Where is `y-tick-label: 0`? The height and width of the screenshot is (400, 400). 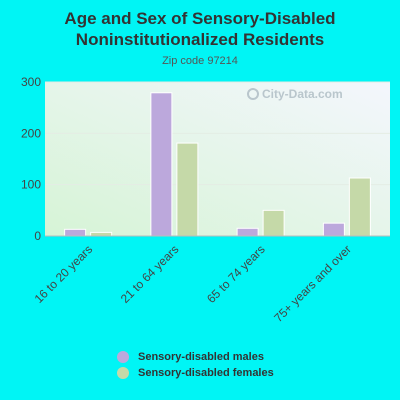 y-tick-label: 0 is located at coordinates (37, 236).